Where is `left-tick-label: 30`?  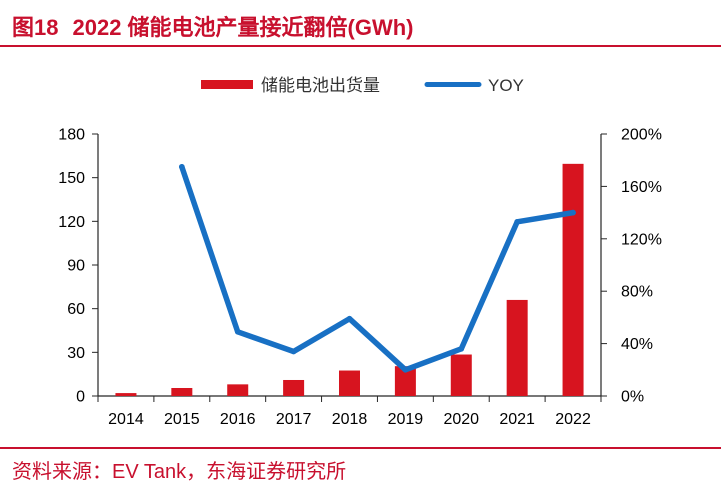
left-tick-label: 30 is located at coordinates (76, 353).